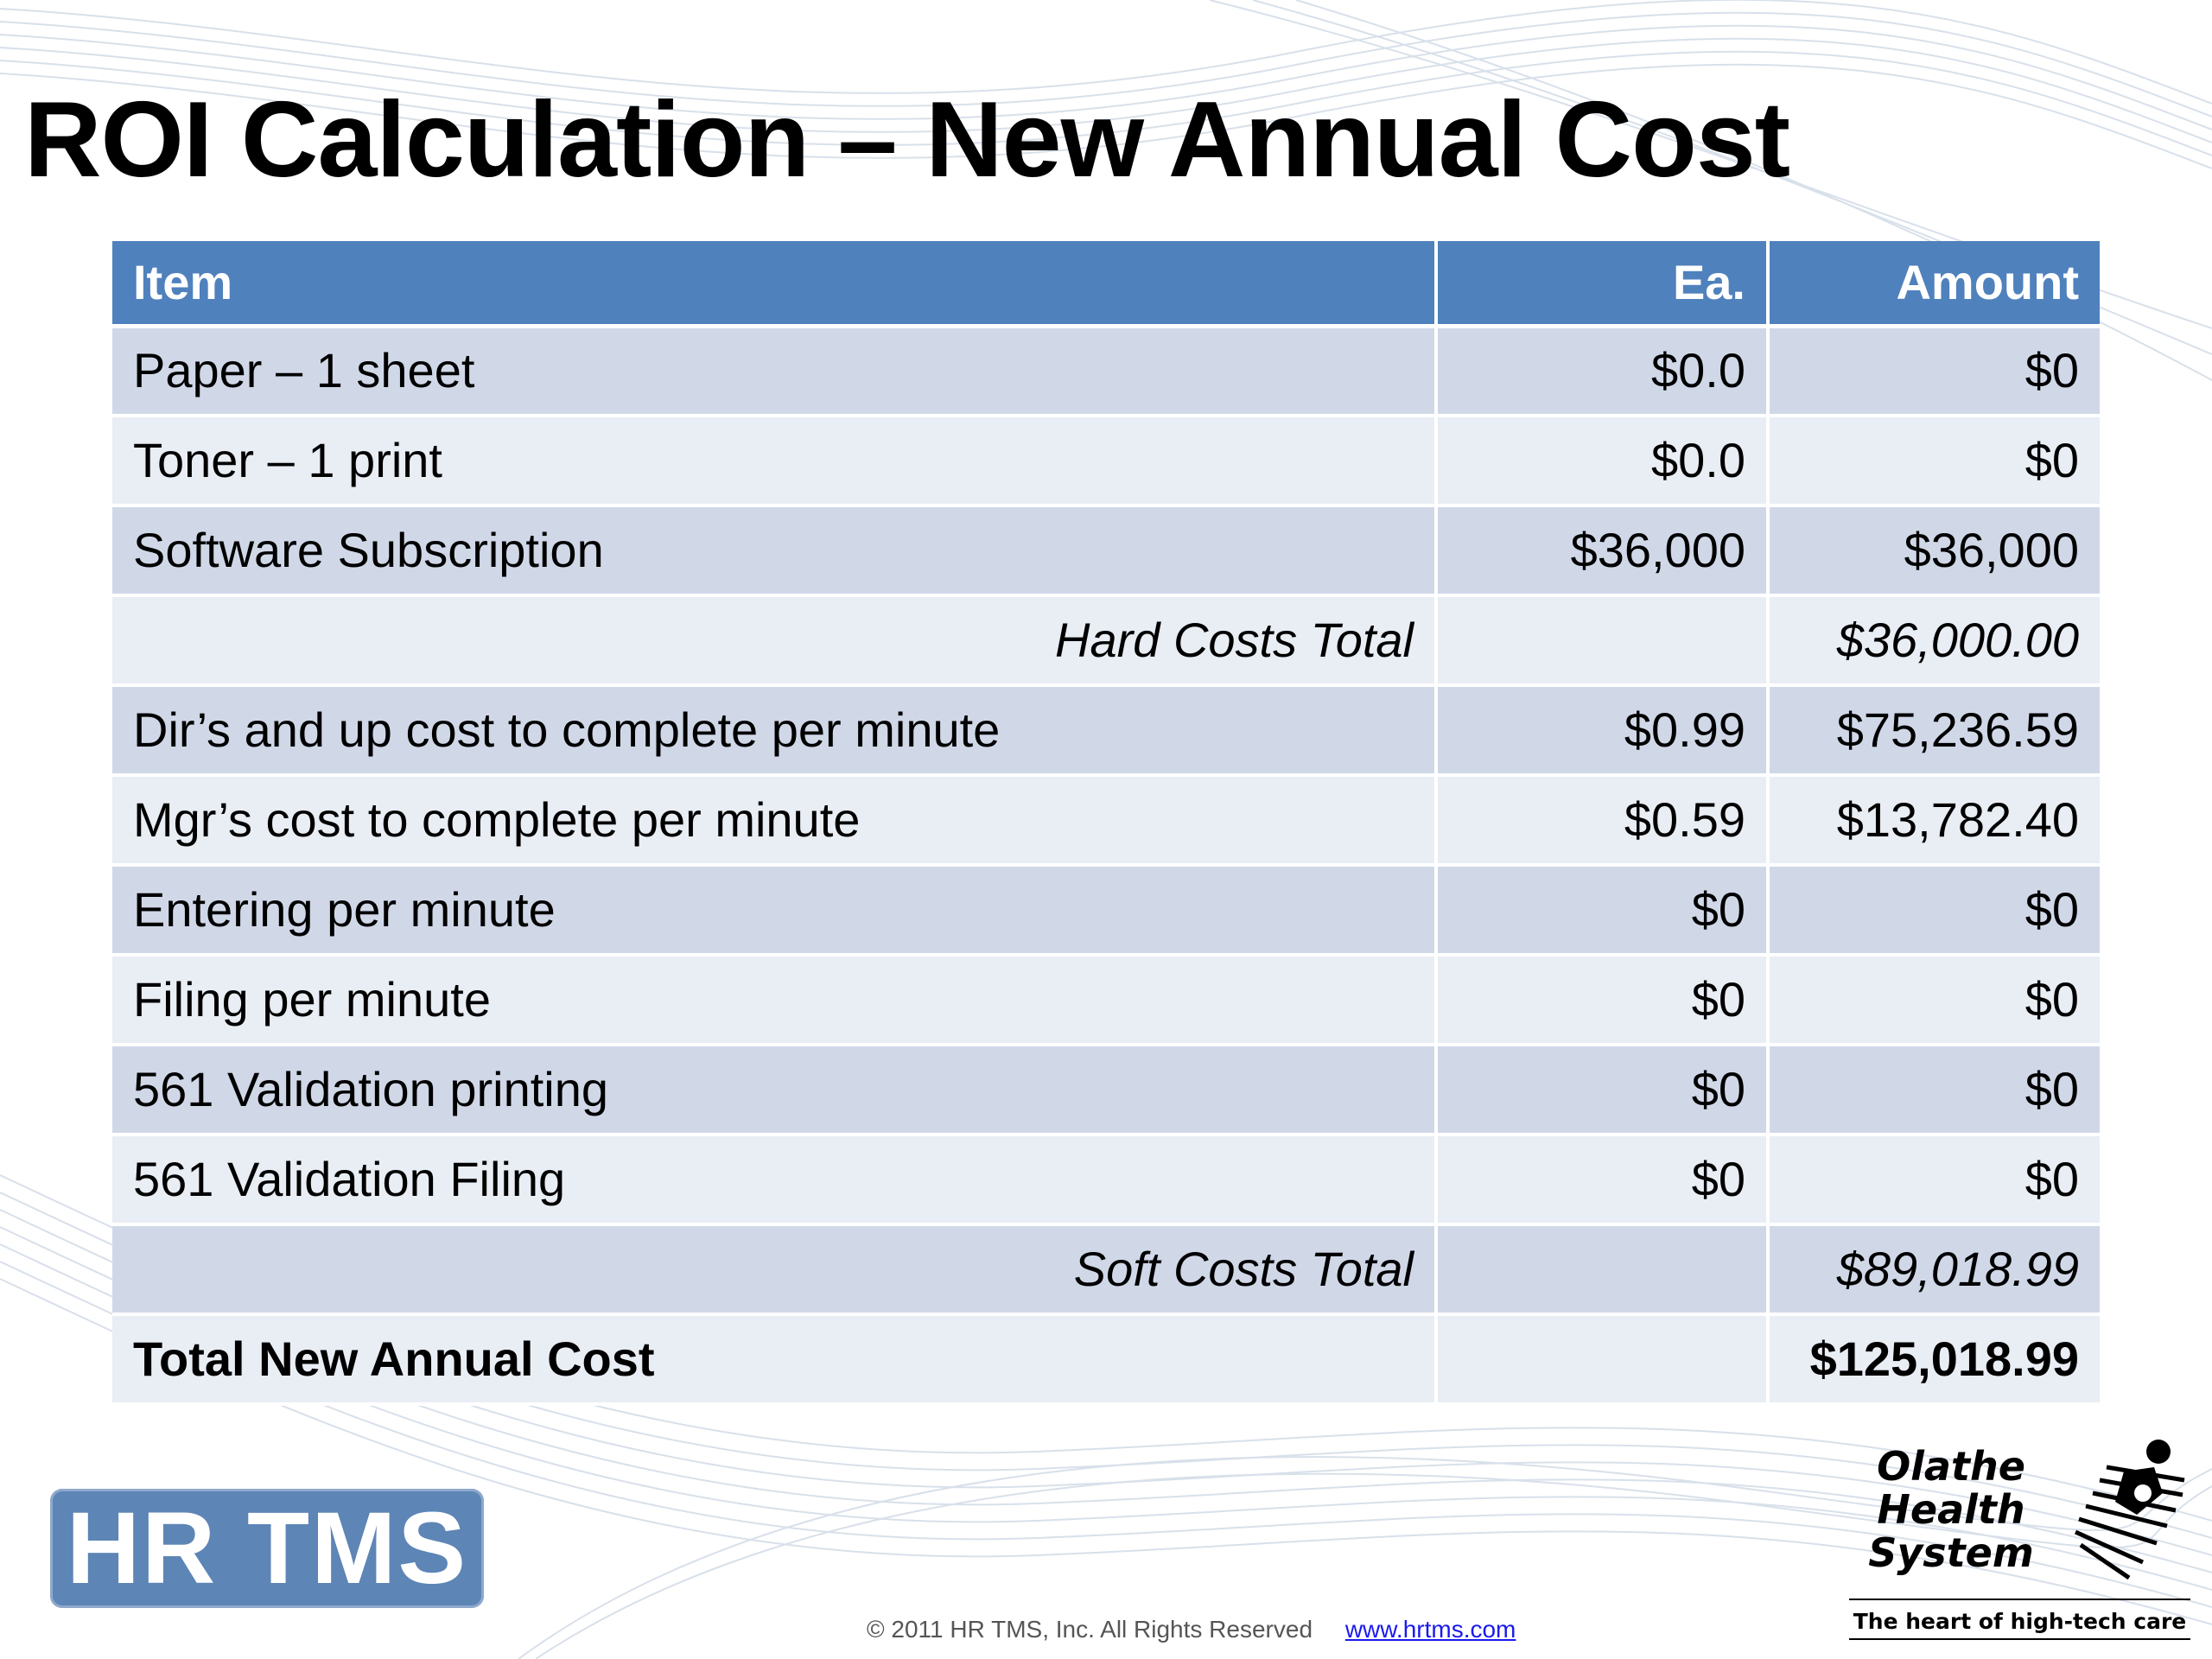 The height and width of the screenshot is (1659, 2212). Describe the element at coordinates (775, 1000) in the screenshot. I see `cell-item: Filing per minute` at that location.